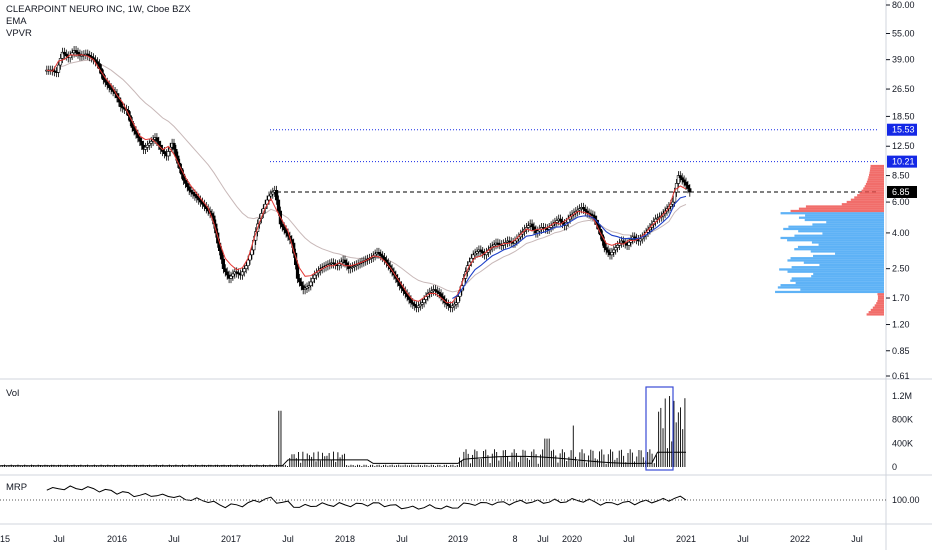 The image size is (932, 550). What do you see at coordinates (903, 116) in the screenshot?
I see `price-tick-label: 18.50` at bounding box center [903, 116].